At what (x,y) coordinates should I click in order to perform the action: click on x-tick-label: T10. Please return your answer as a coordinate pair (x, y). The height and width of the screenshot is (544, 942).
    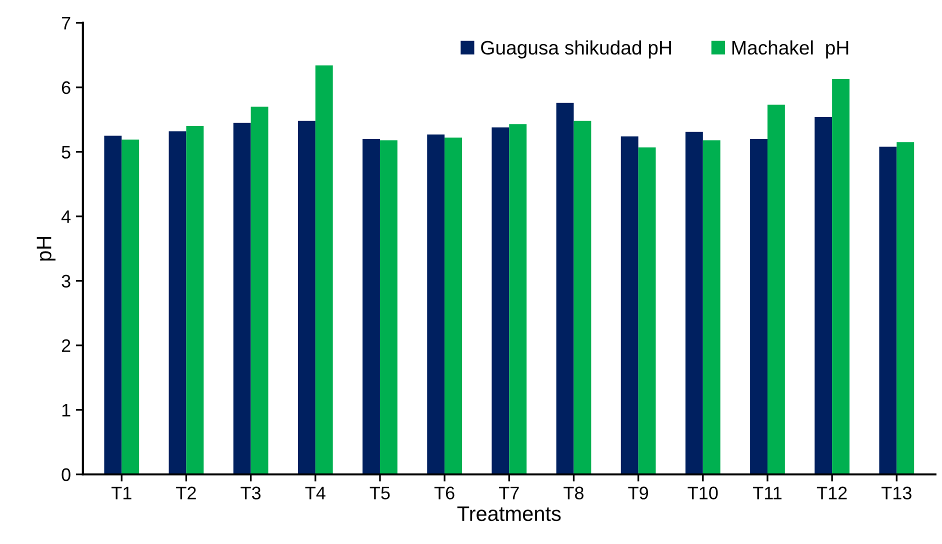
    Looking at the image, I should click on (703, 493).